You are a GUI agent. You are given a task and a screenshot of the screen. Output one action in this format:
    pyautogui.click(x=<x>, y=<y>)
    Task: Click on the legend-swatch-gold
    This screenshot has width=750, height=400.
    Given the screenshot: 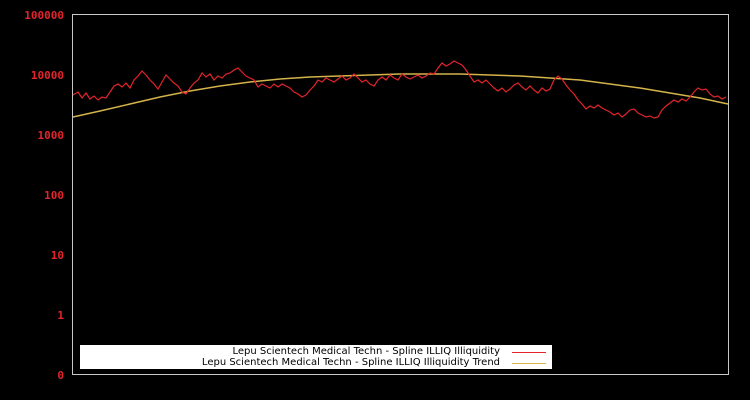 What is the action you would take?
    pyautogui.click(x=529, y=363)
    